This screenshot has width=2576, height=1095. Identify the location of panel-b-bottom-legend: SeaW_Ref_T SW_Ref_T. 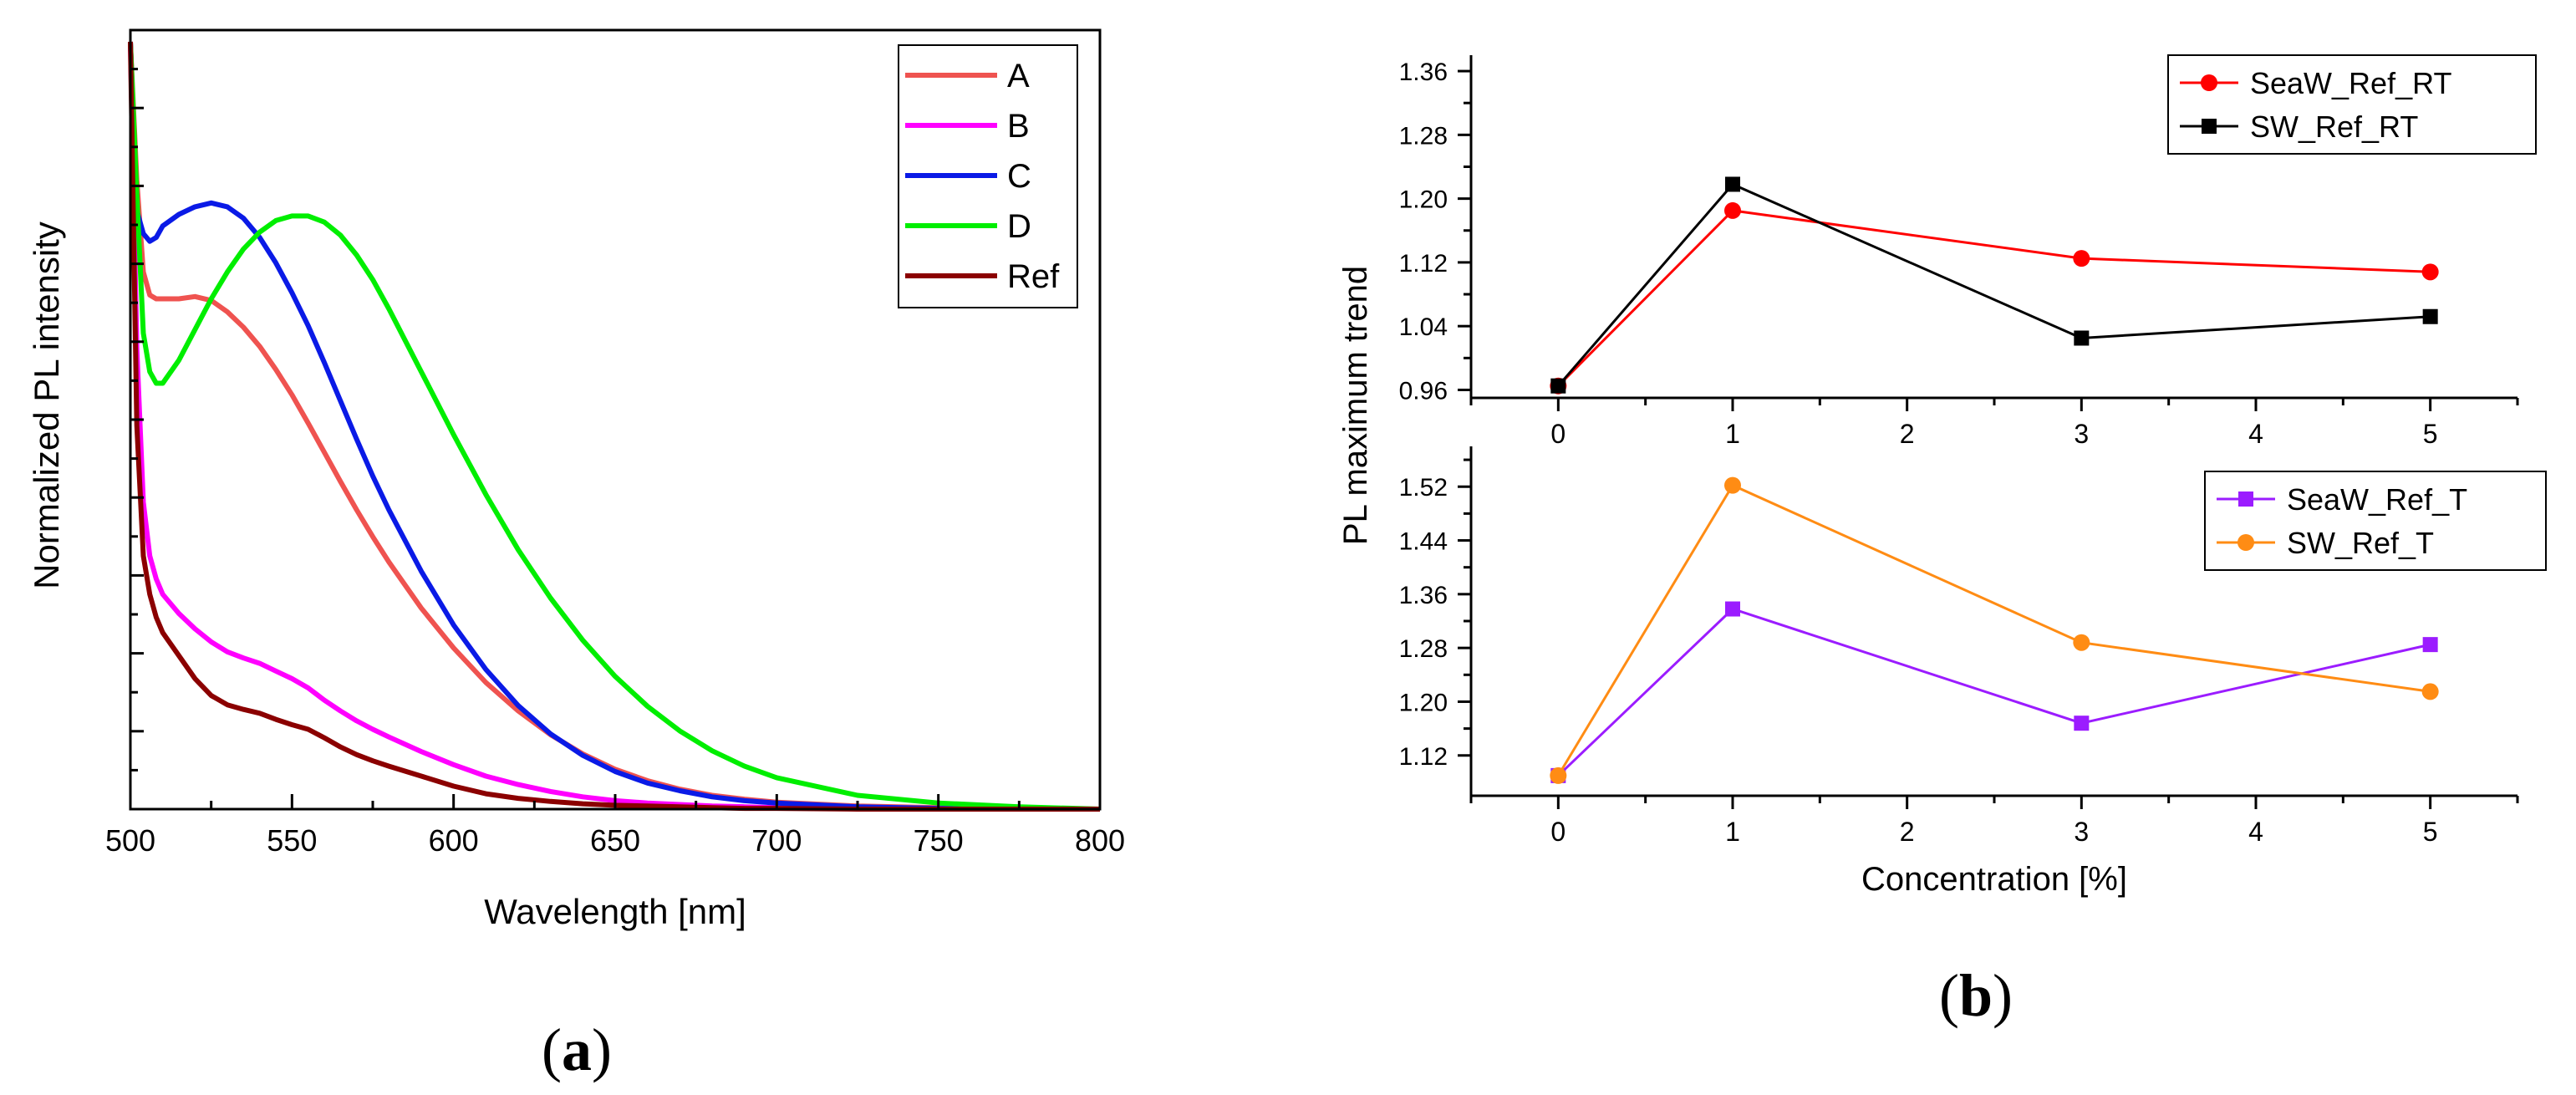
(2375, 521).